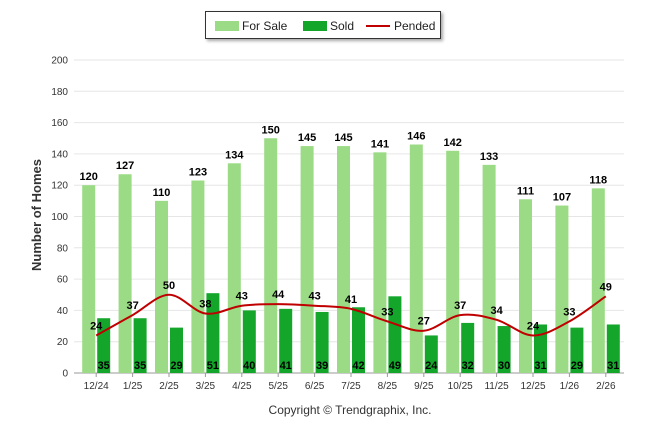 This screenshot has width=646, height=434. What do you see at coordinates (59, 123) in the screenshot?
I see `y-tick-label: 160` at bounding box center [59, 123].